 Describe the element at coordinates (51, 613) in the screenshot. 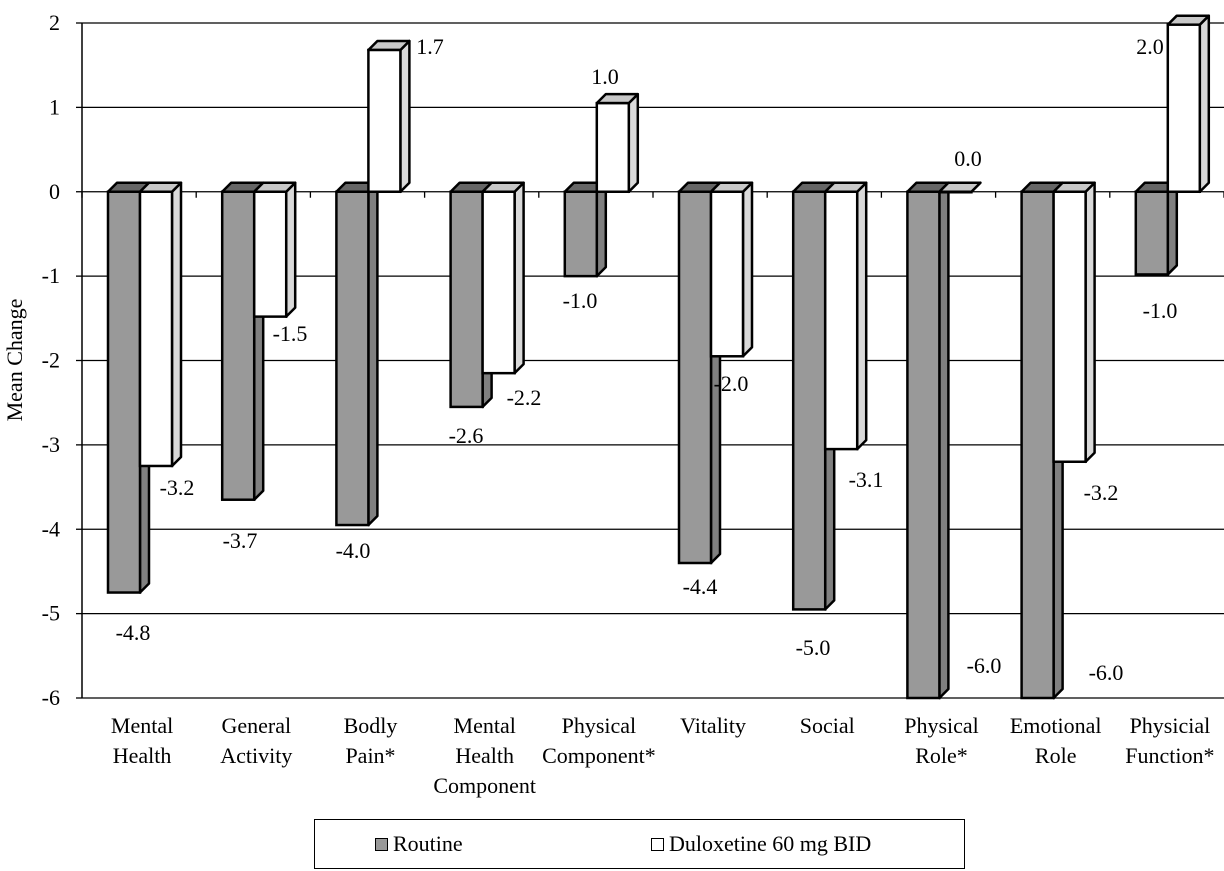

I see `y-tick-label: -5` at that location.